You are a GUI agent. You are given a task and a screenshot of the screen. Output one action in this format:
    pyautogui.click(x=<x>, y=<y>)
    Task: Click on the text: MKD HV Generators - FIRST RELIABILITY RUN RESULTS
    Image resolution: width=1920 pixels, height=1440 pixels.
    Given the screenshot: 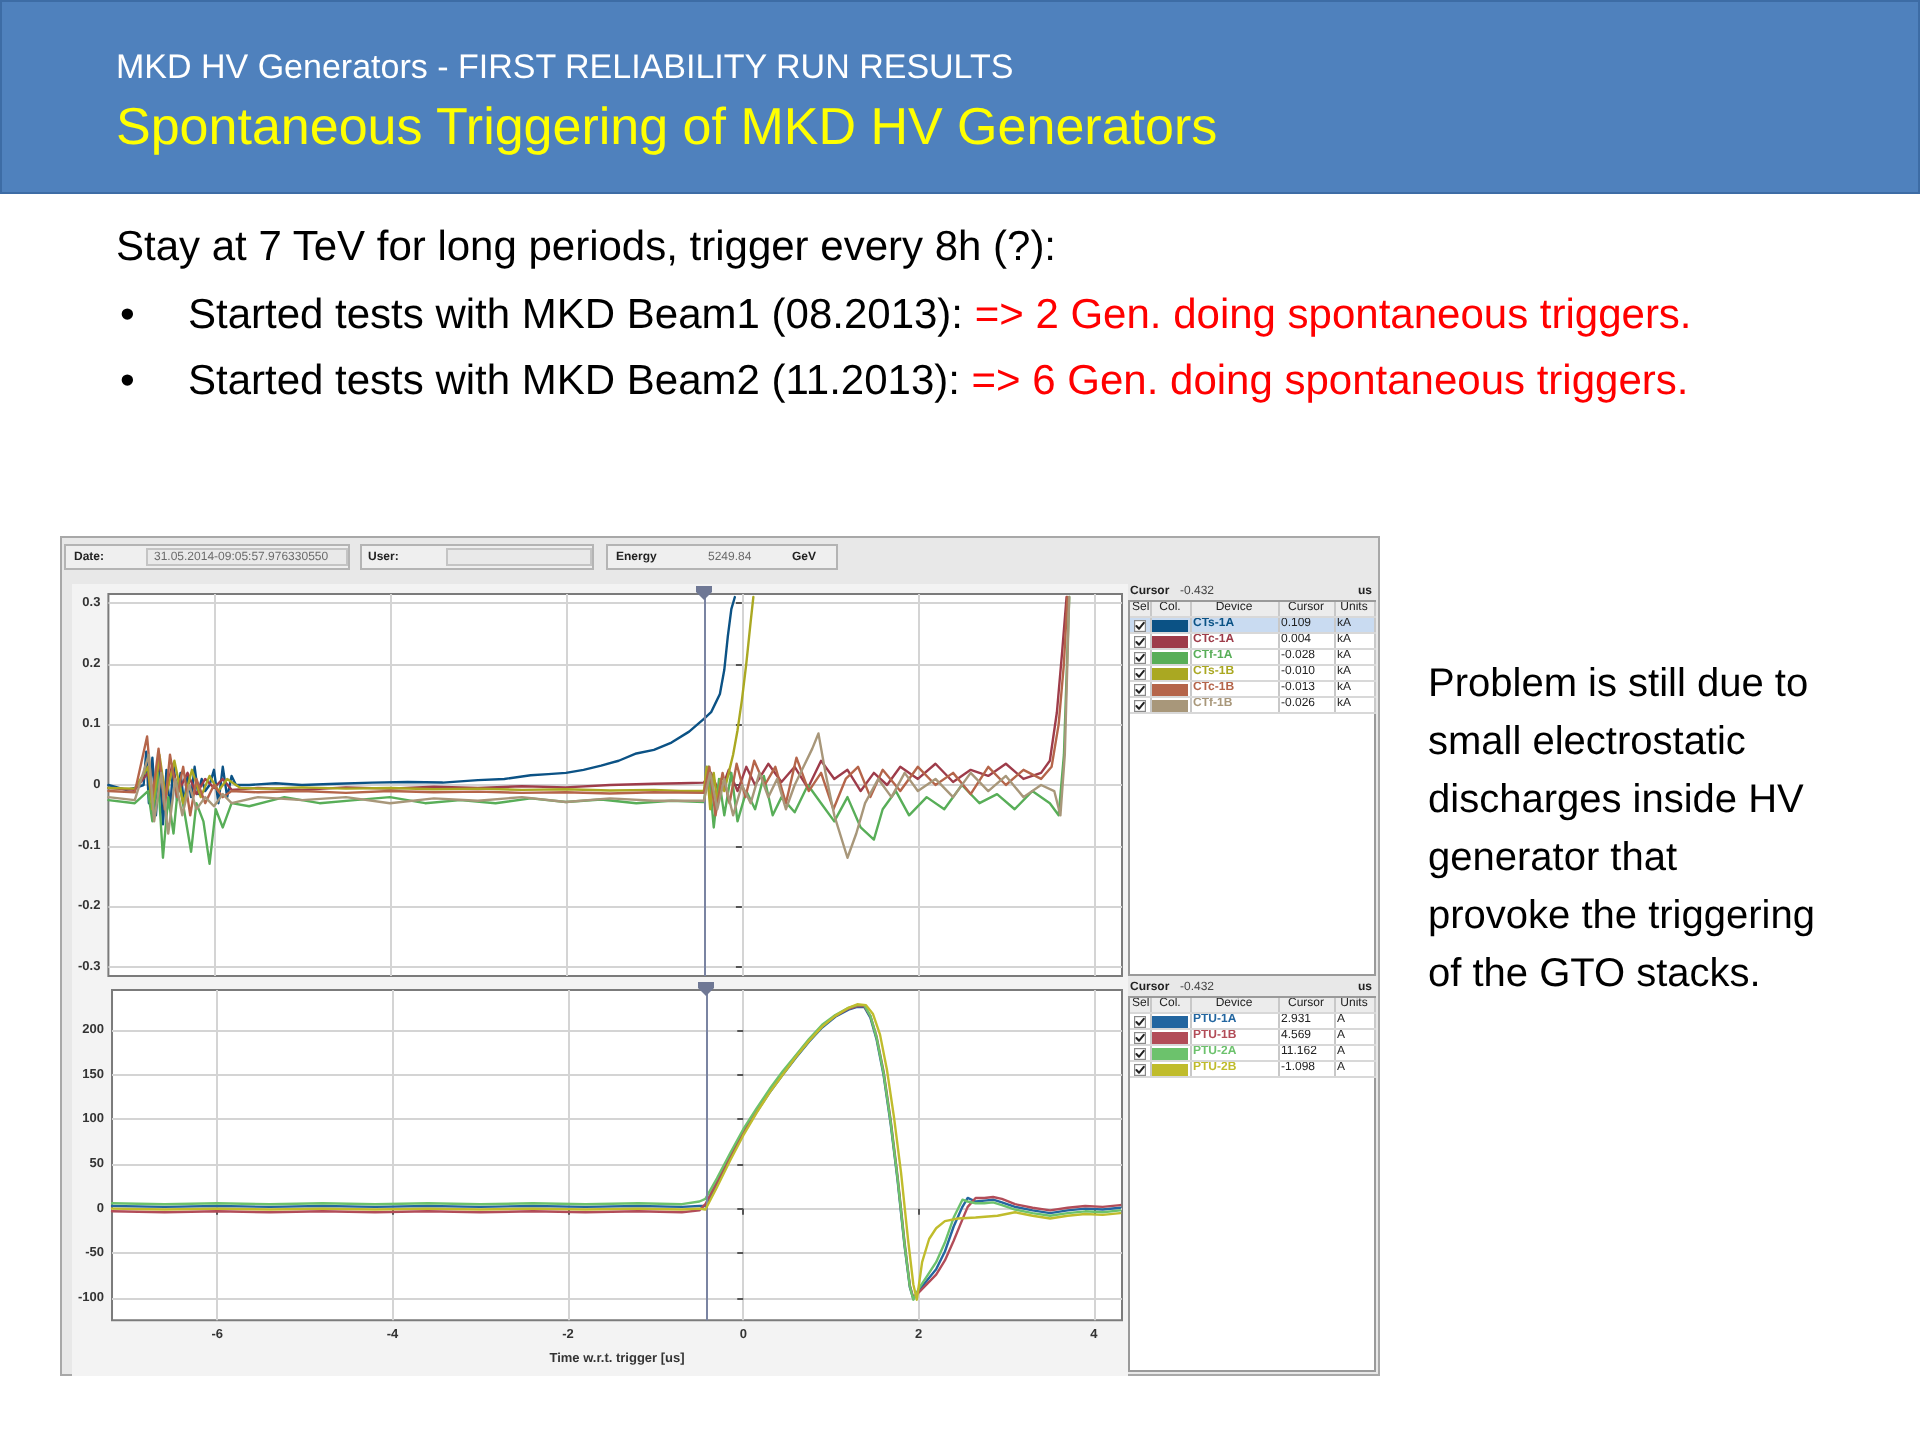 What is the action you would take?
    pyautogui.click(x=565, y=68)
    